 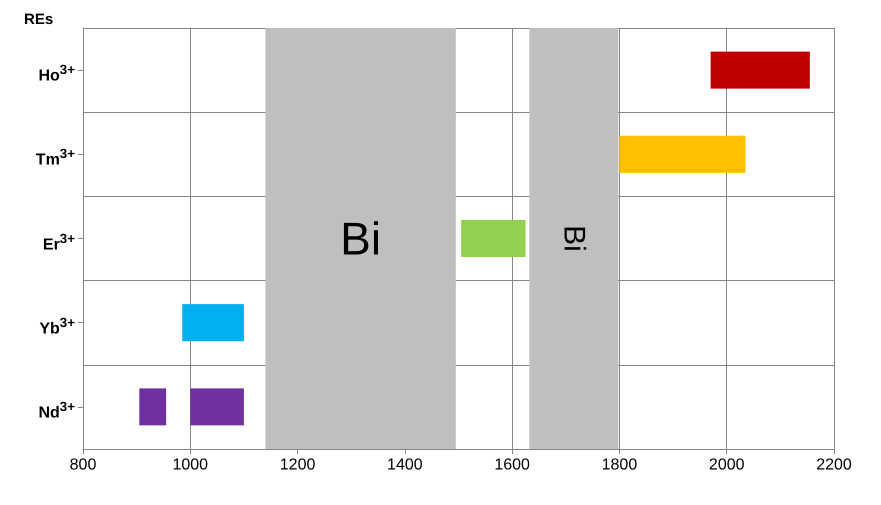 I want to click on x-tick-label: 1200, so click(x=298, y=465).